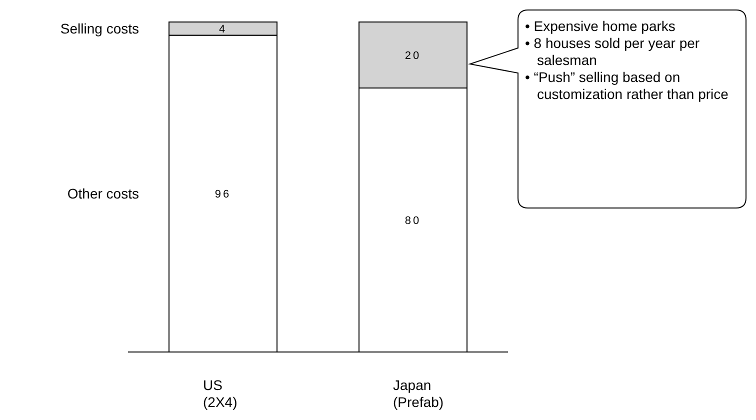  Describe the element at coordinates (418, 393) in the screenshot. I see `x-tick-label: Japan (Prefab)` at that location.